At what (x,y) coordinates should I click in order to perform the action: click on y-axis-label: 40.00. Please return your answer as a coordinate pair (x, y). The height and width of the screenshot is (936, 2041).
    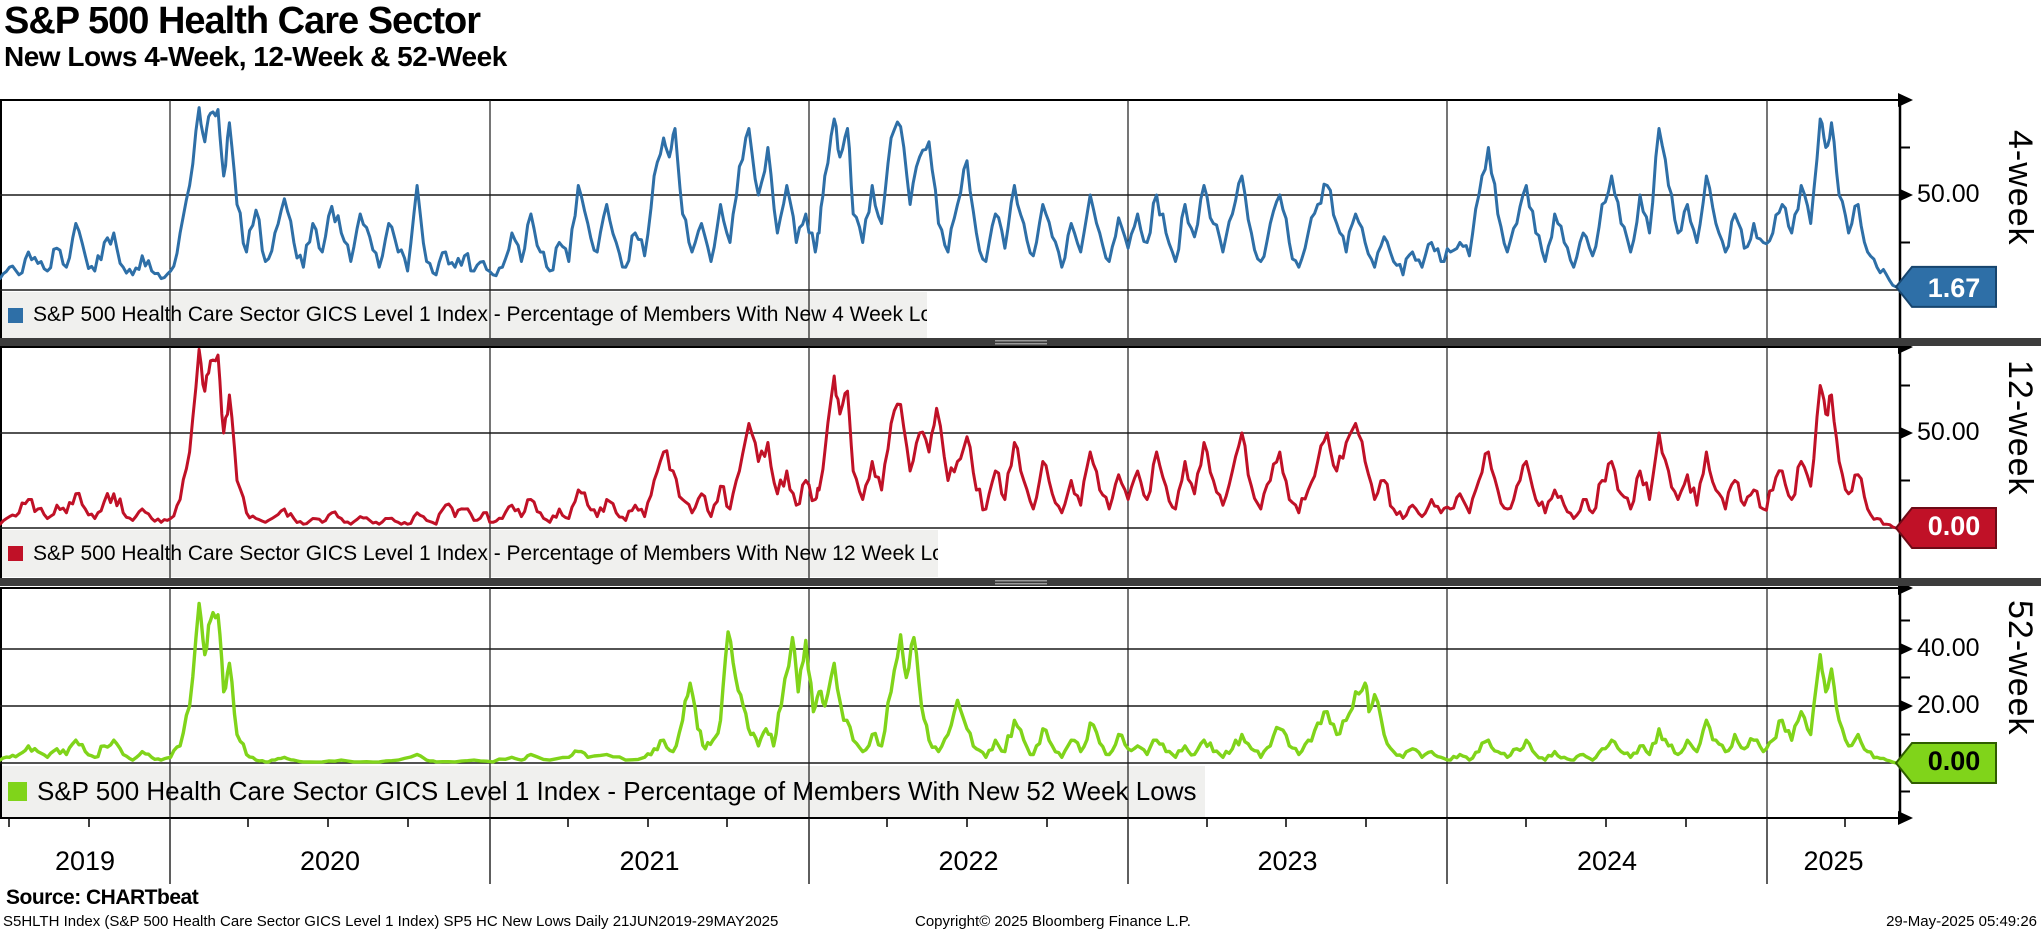
    Looking at the image, I should click on (1948, 648).